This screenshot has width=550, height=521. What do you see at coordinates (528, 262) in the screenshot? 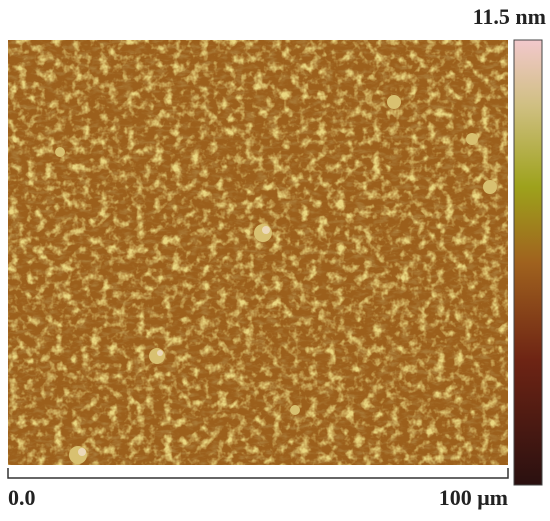
I see `colorbar` at bounding box center [528, 262].